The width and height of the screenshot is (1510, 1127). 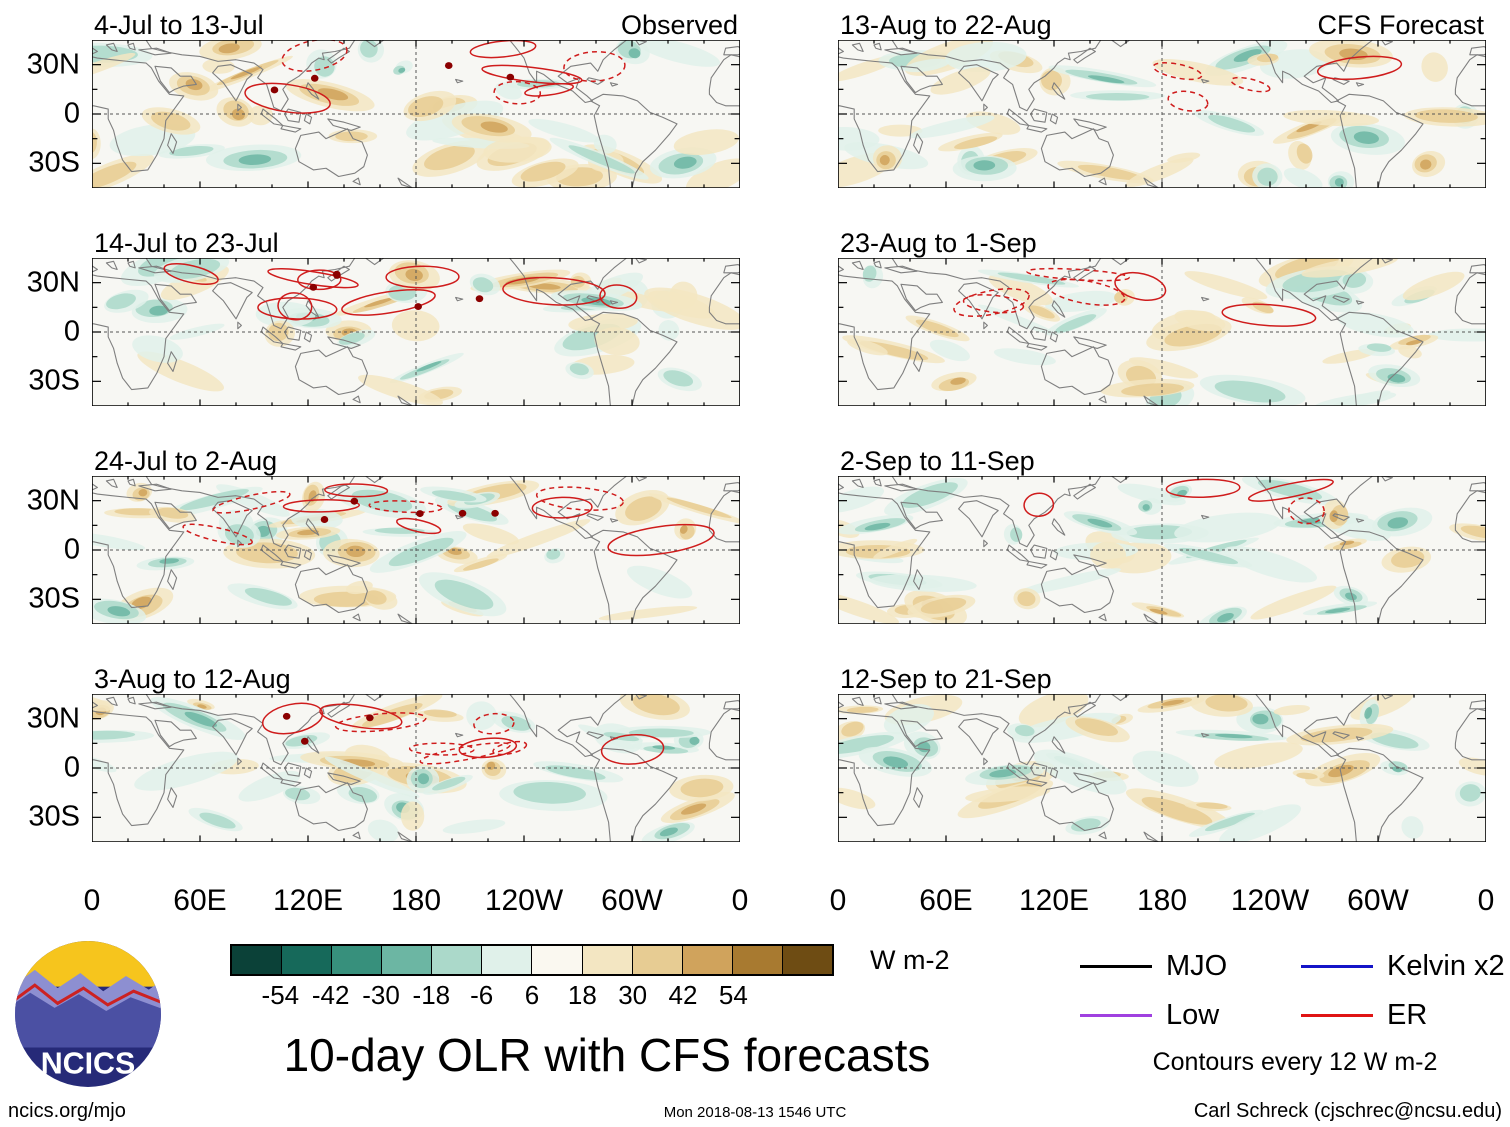 I want to click on footer-site: ncics.org/mjo, so click(x=67, y=1111).